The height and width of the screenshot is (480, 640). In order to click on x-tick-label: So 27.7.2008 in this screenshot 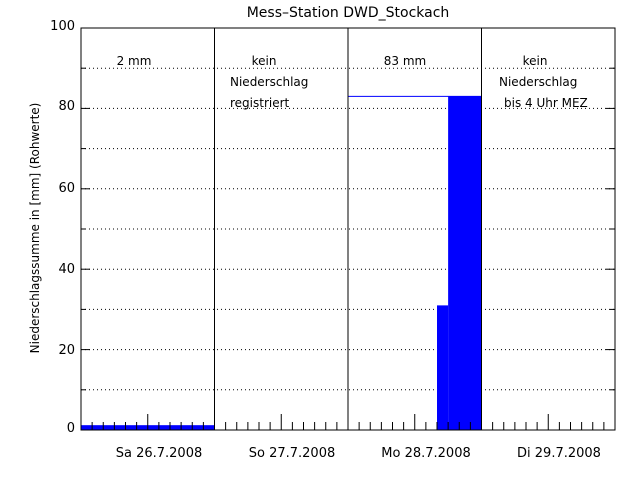, I will do `click(292, 453)`.